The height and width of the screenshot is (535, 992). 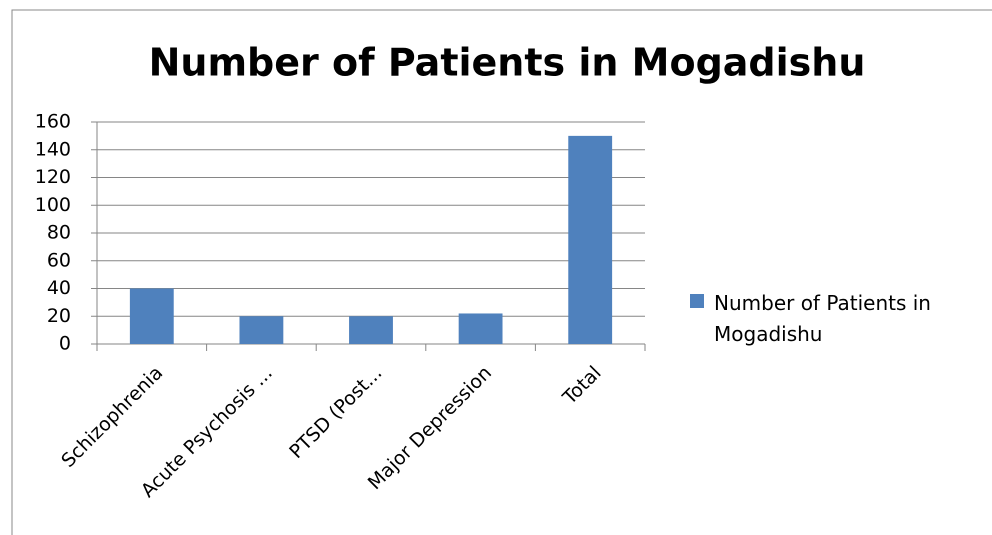 What do you see at coordinates (53, 149) in the screenshot?
I see `y-tick-label: 140` at bounding box center [53, 149].